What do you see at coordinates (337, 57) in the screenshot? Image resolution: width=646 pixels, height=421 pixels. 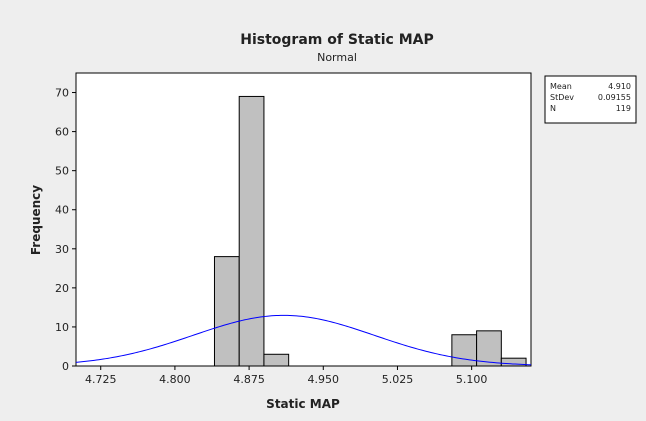 I see `chart-subtitle: Normal` at bounding box center [337, 57].